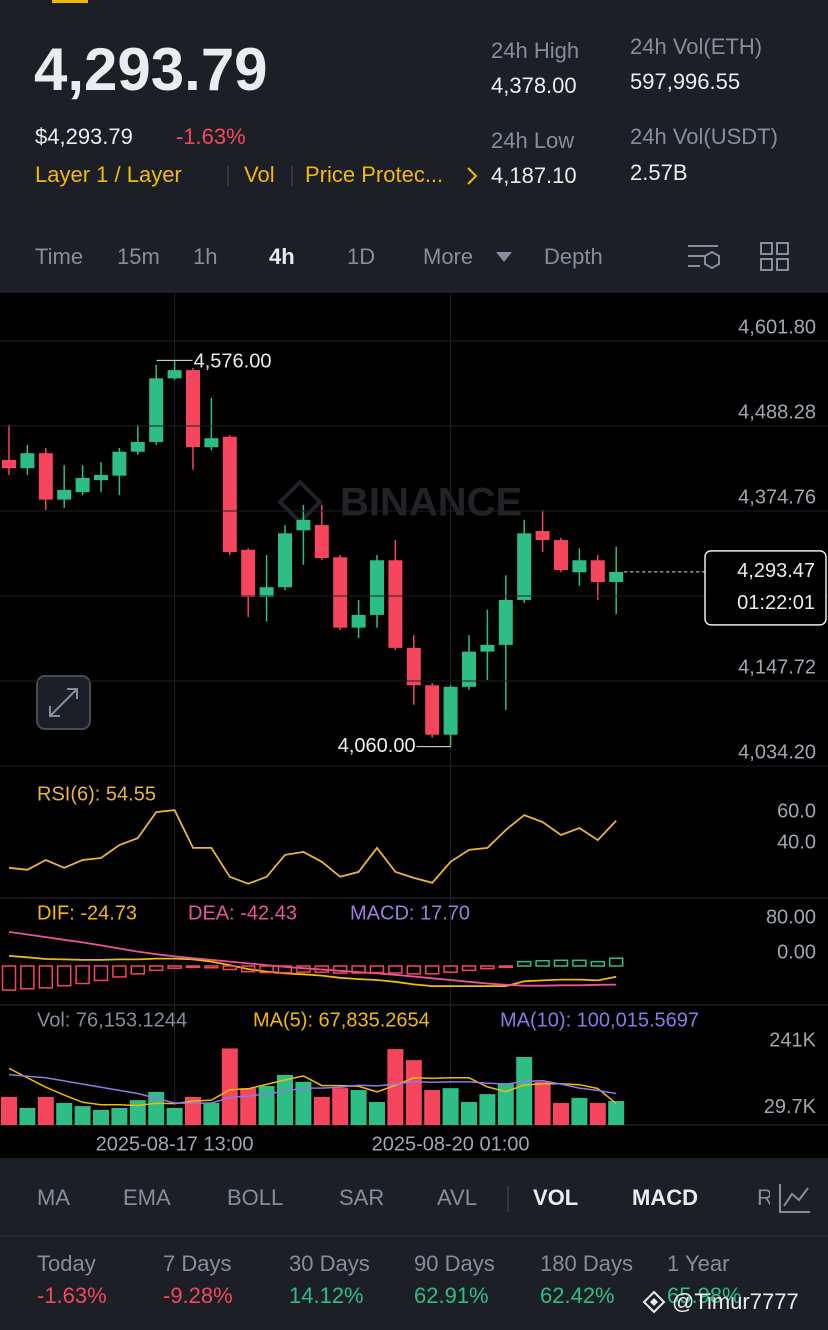 The height and width of the screenshot is (1330, 828). What do you see at coordinates (63, 702) in the screenshot?
I see `expand-button` at bounding box center [63, 702].